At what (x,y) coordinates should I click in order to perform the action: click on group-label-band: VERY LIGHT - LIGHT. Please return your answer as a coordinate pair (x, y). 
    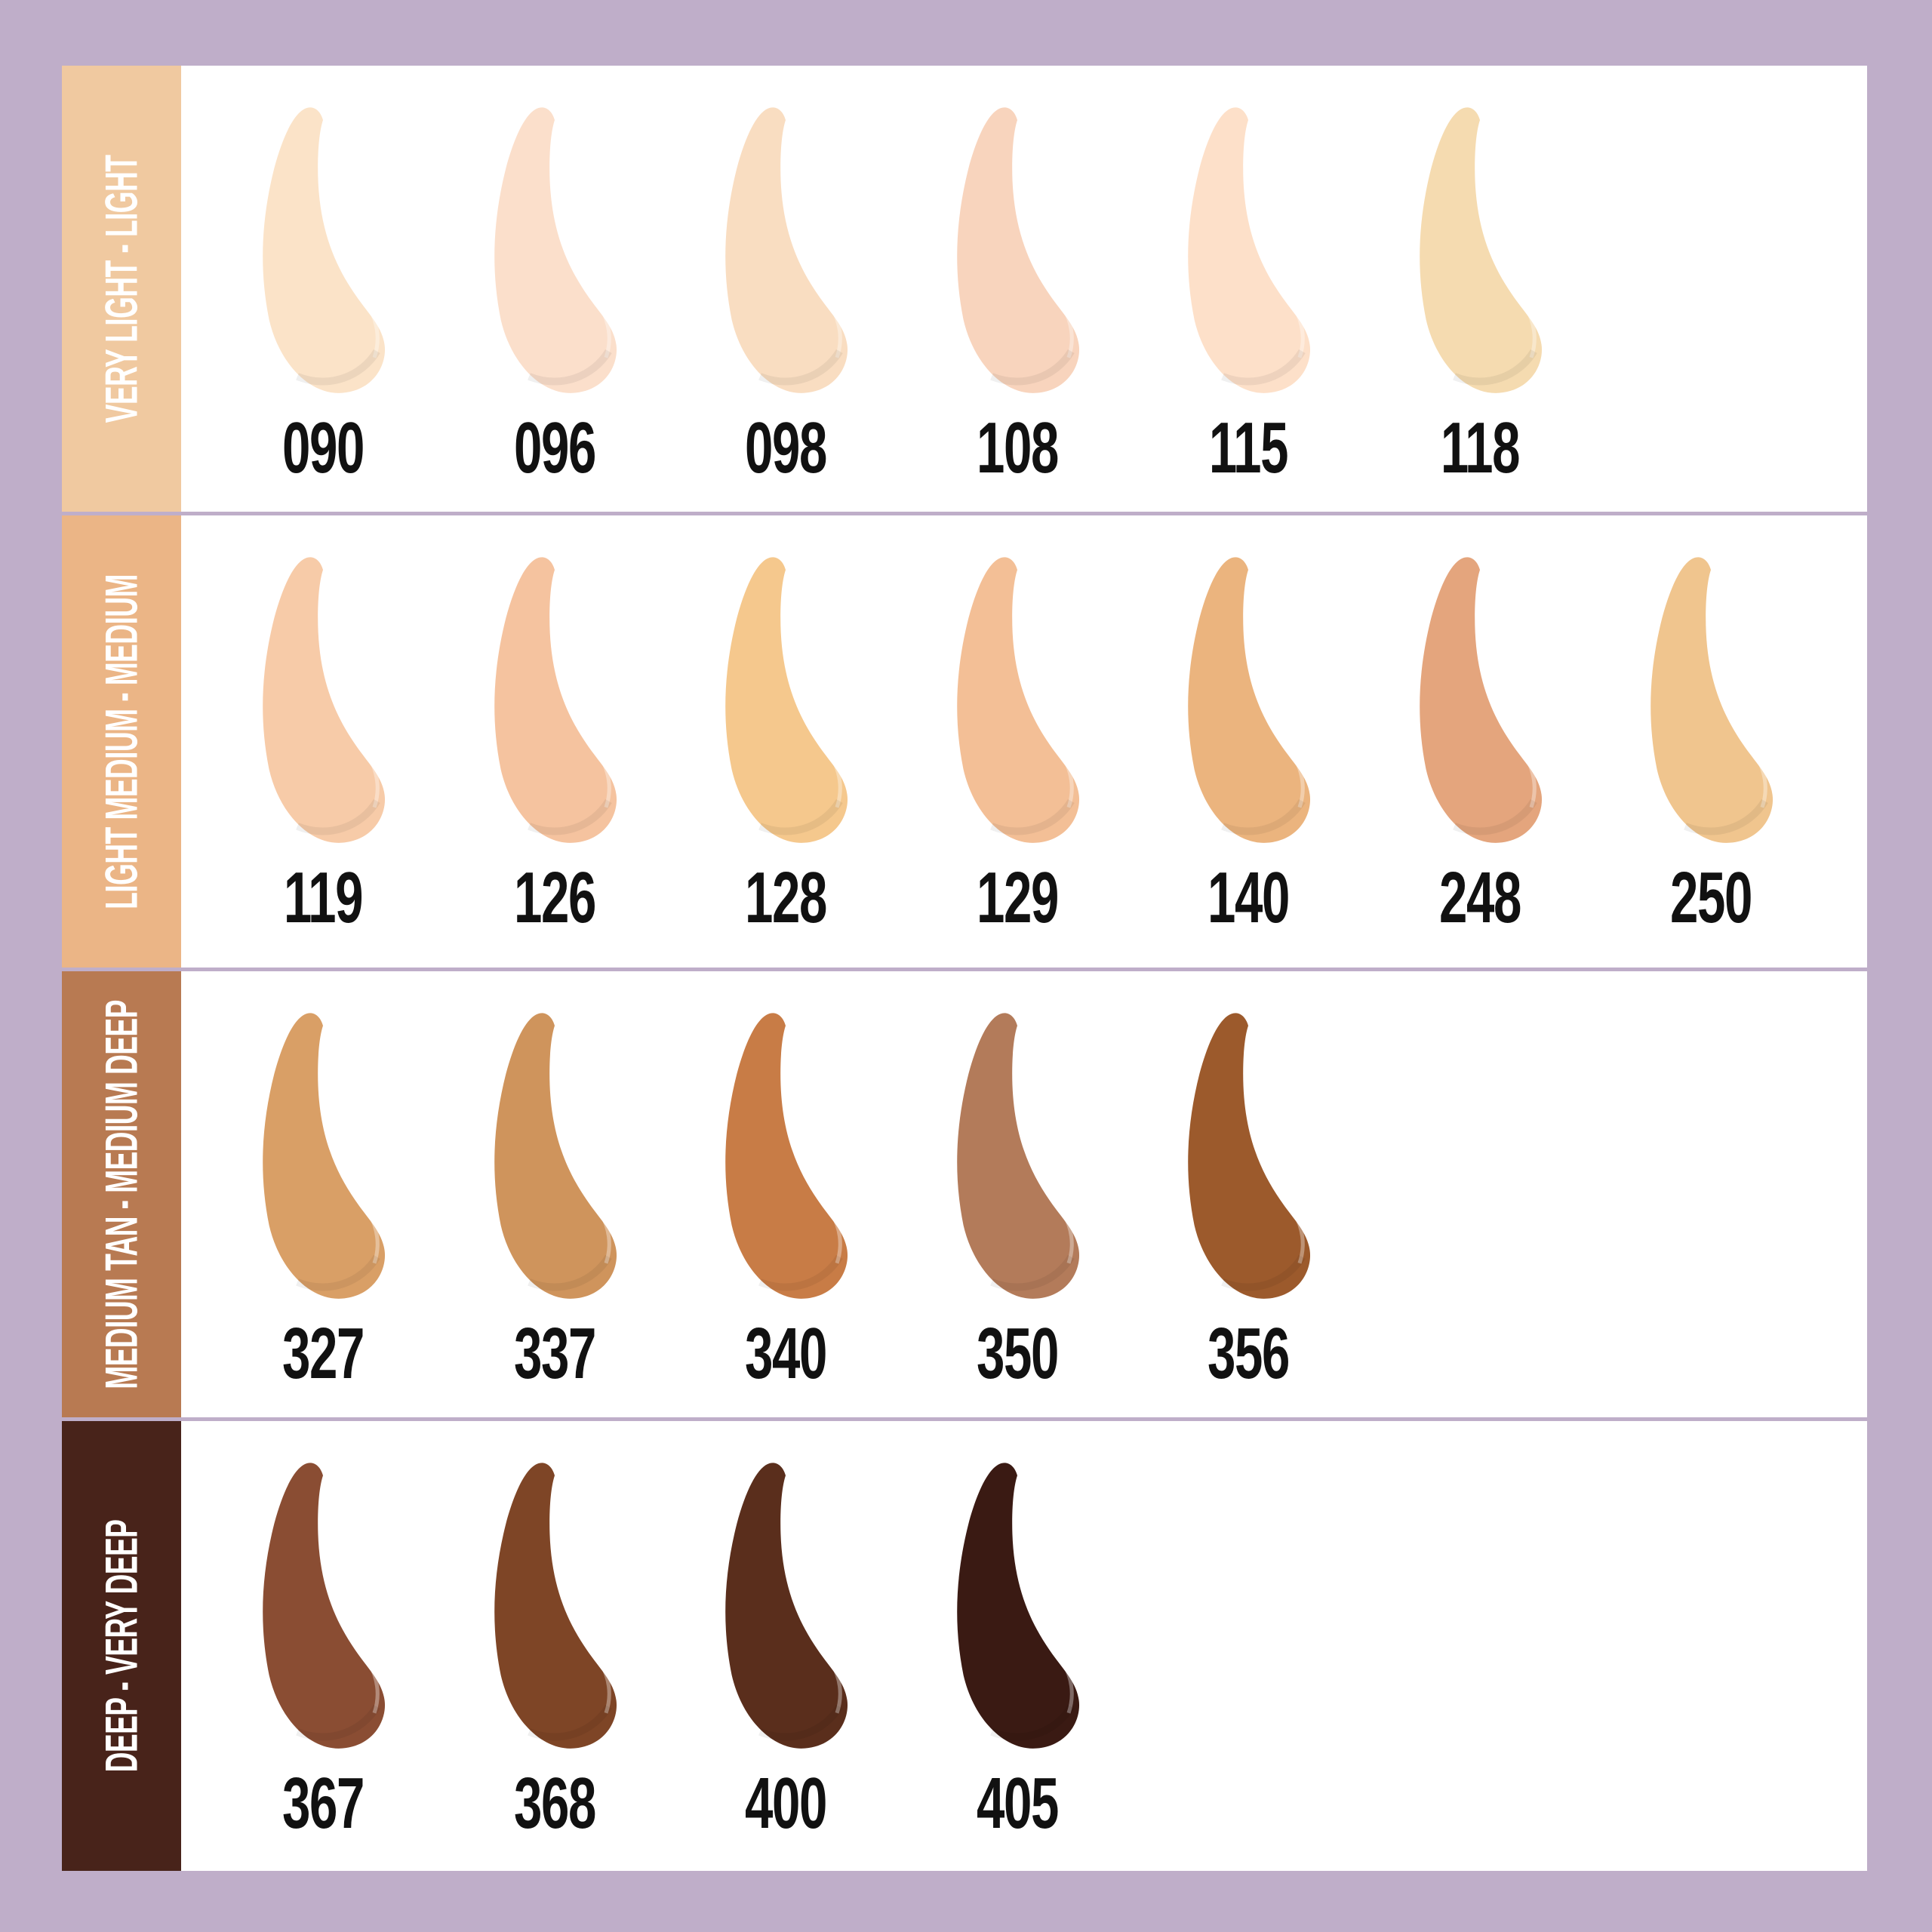
    Looking at the image, I should click on (121, 289).